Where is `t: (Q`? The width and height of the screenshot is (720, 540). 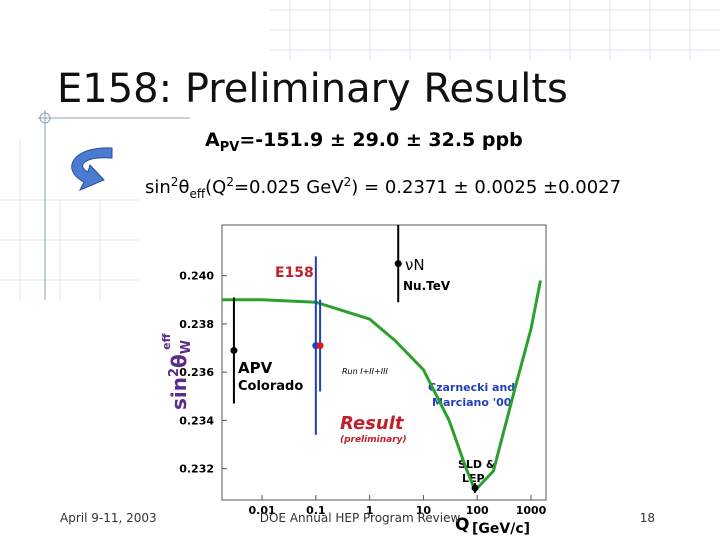
t: (Q is located at coordinates (215, 187).